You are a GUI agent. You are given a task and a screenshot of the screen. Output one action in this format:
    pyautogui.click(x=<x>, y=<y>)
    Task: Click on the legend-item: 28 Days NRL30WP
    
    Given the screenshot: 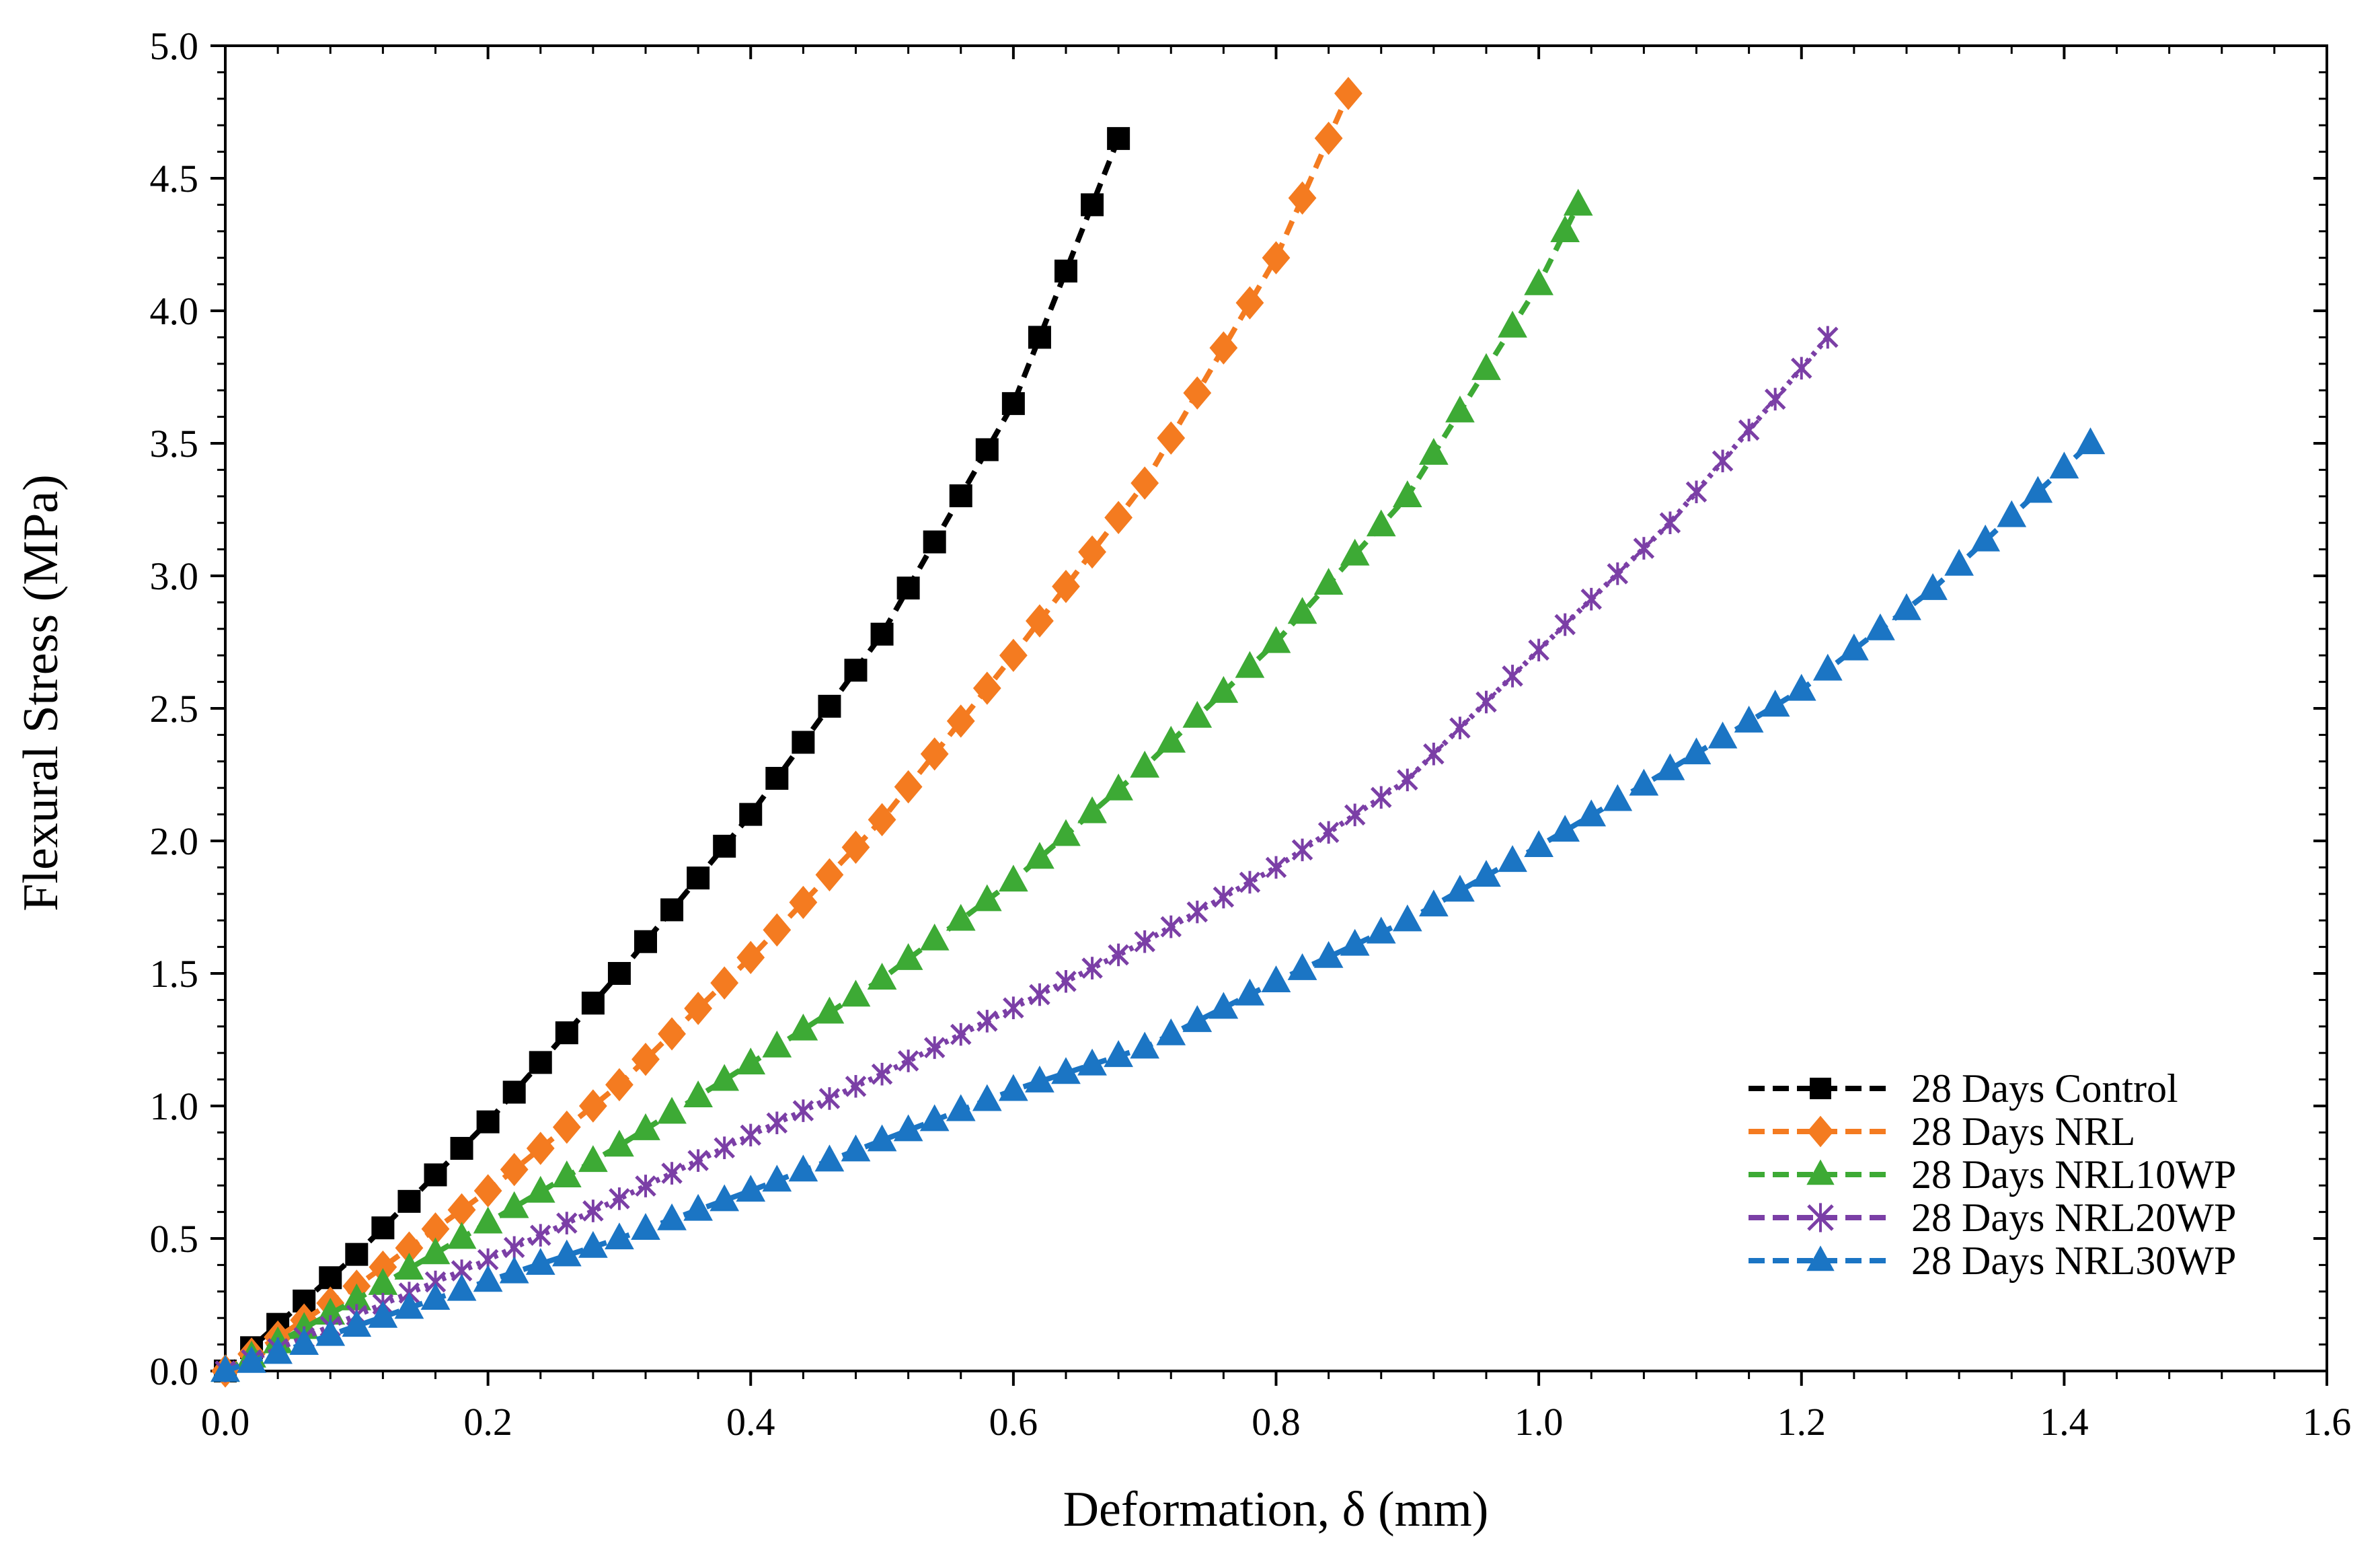 What is the action you would take?
    pyautogui.click(x=1992, y=1260)
    